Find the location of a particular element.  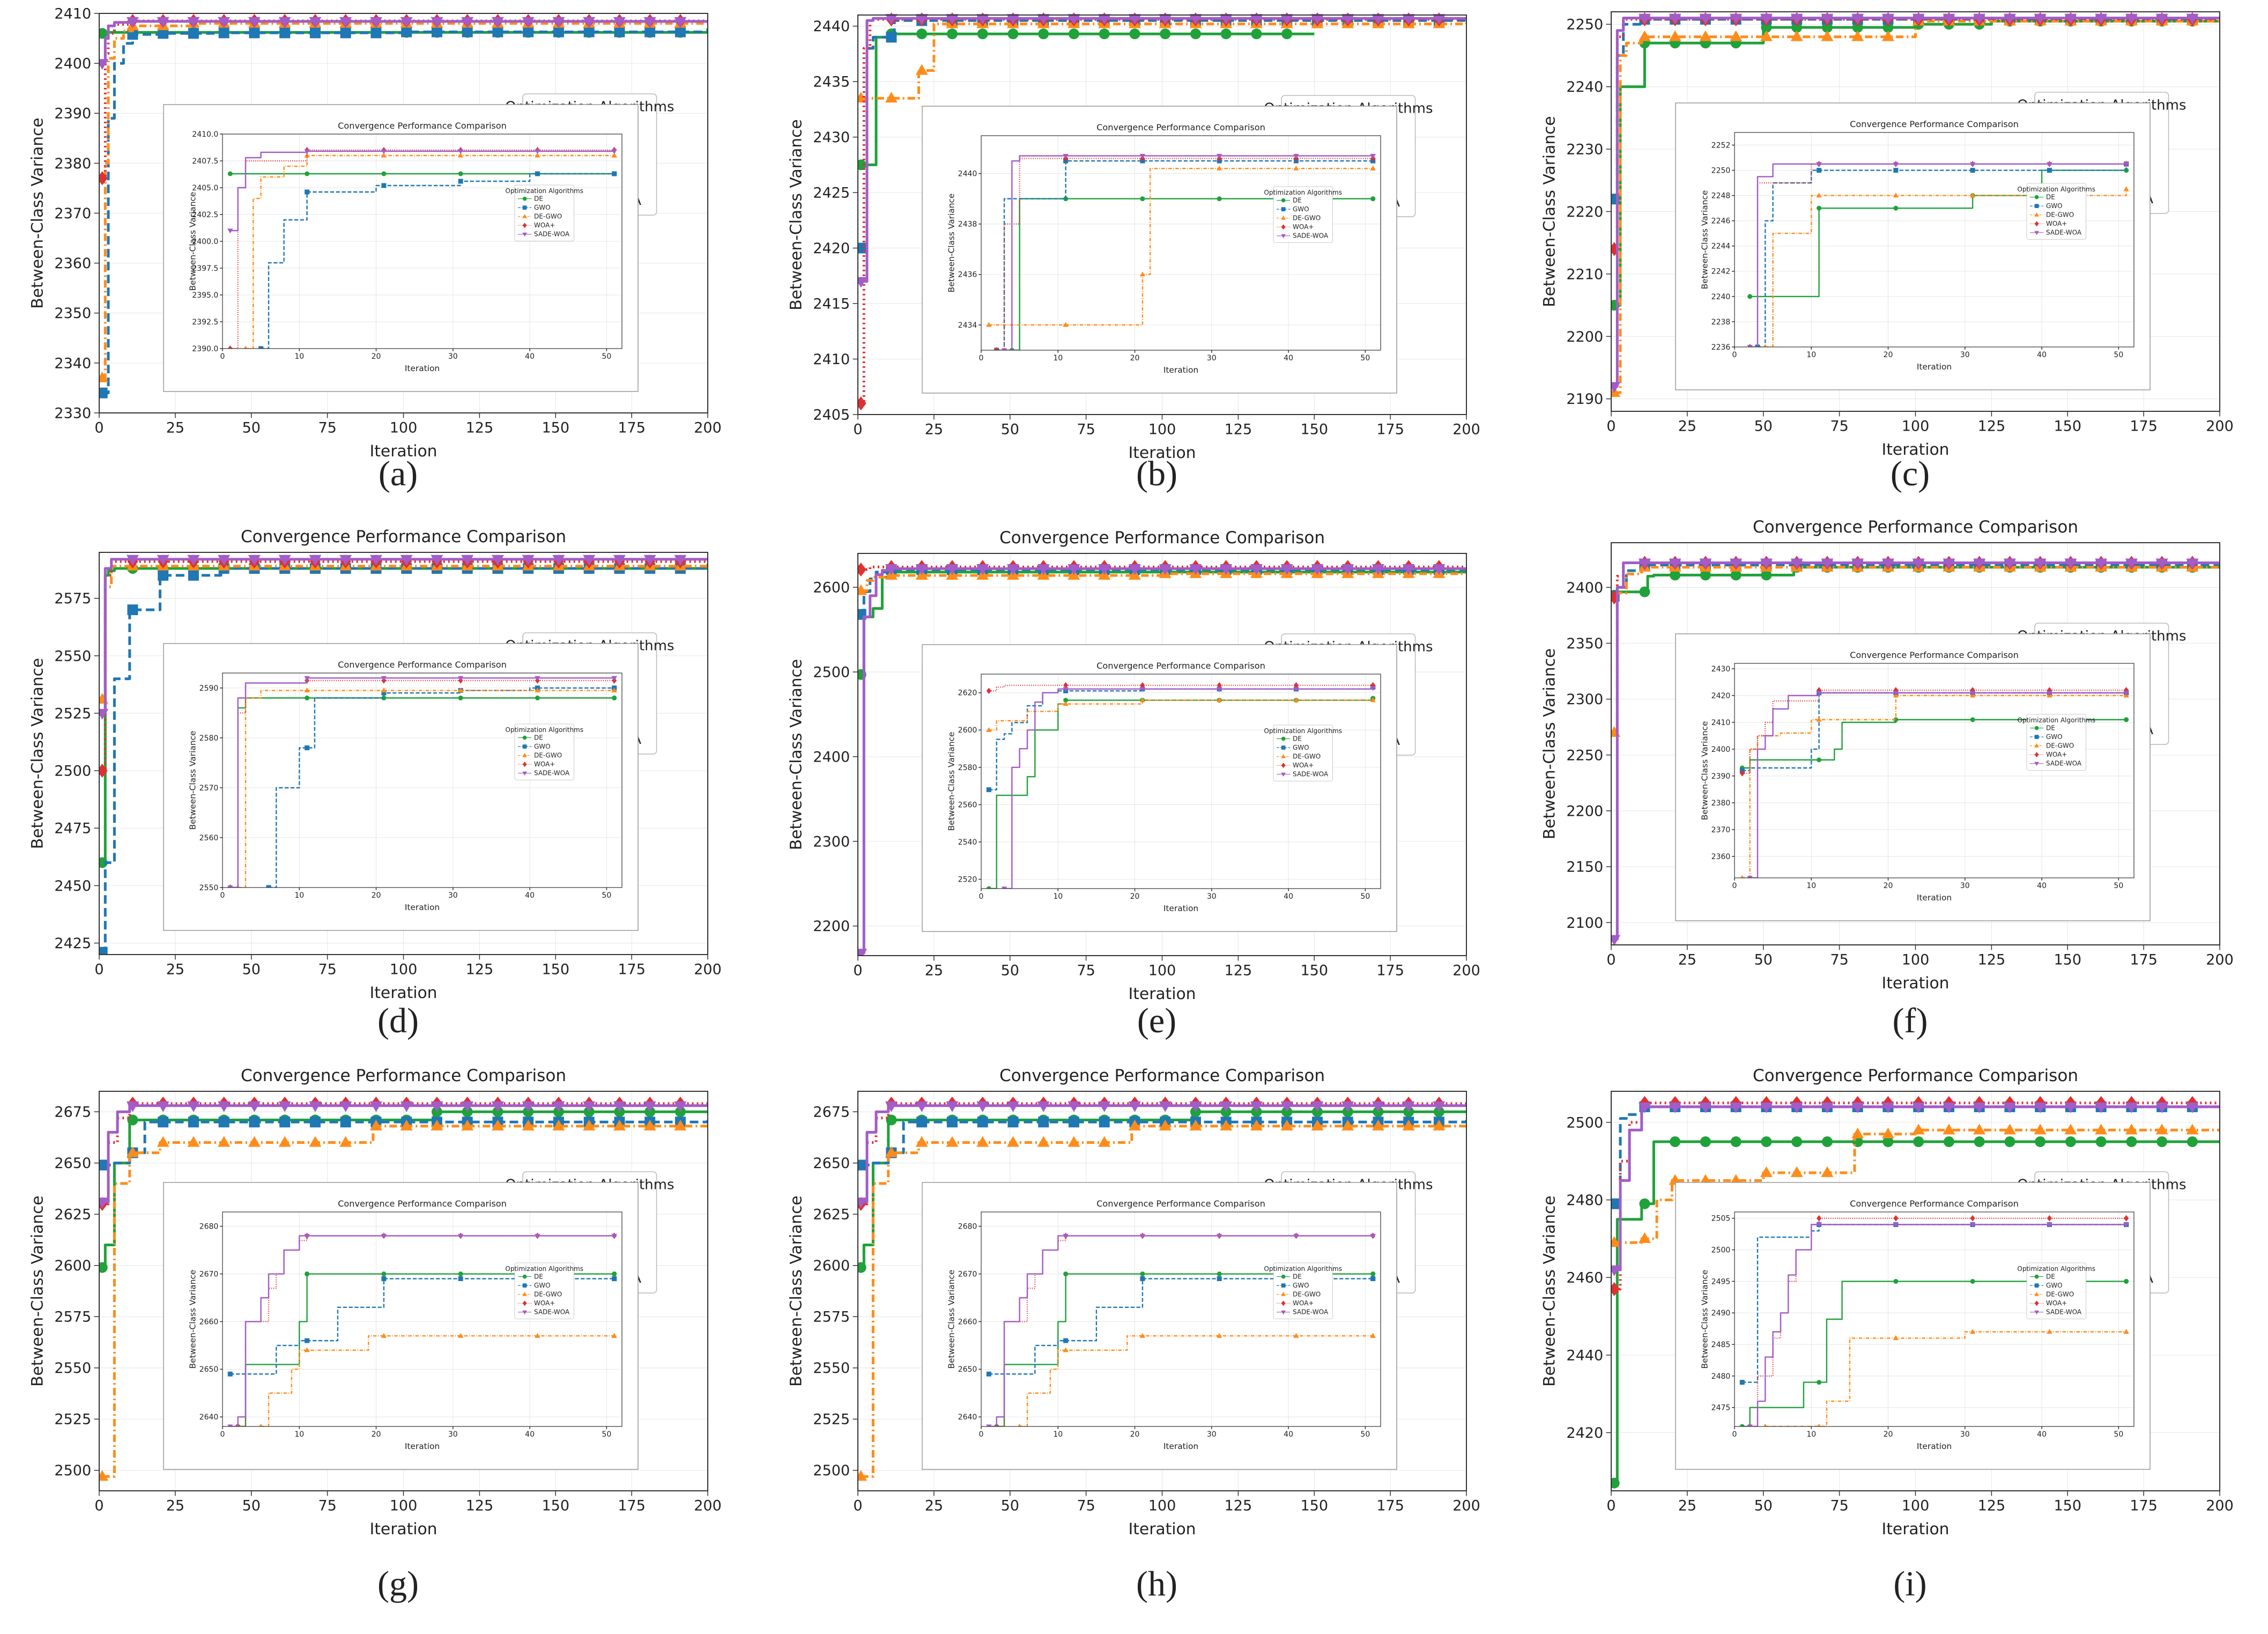

legend-item-gwo: GWO is located at coordinates (1293, 747).